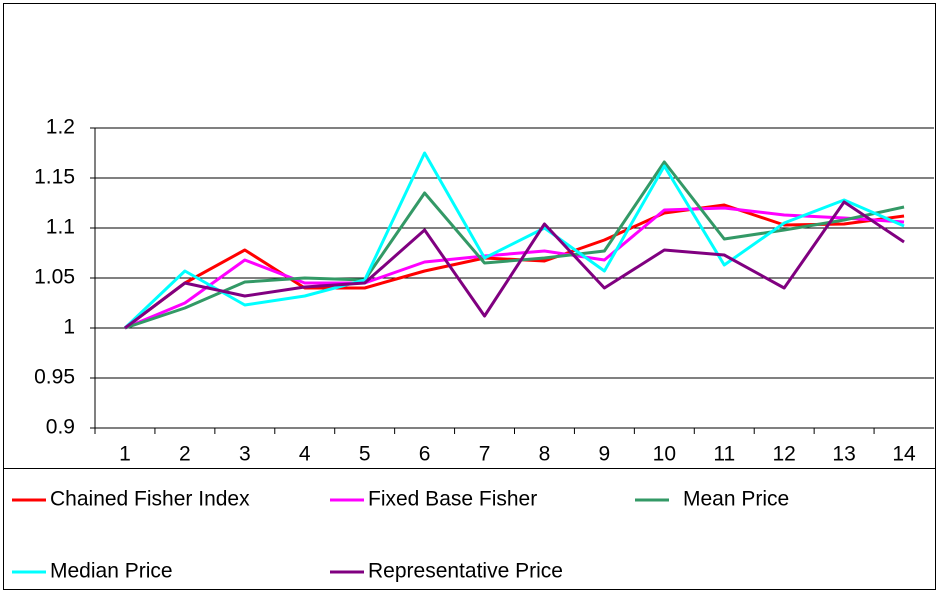  Describe the element at coordinates (54, 277) in the screenshot. I see `y-tick-label: 1.05` at that location.